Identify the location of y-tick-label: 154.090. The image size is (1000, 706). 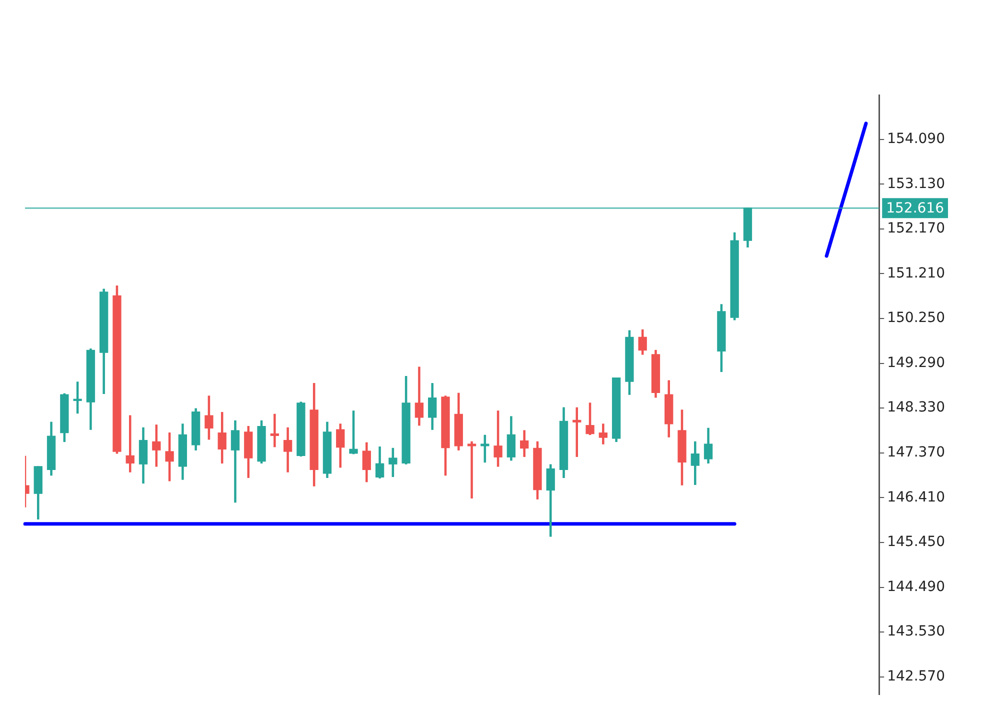
(916, 138).